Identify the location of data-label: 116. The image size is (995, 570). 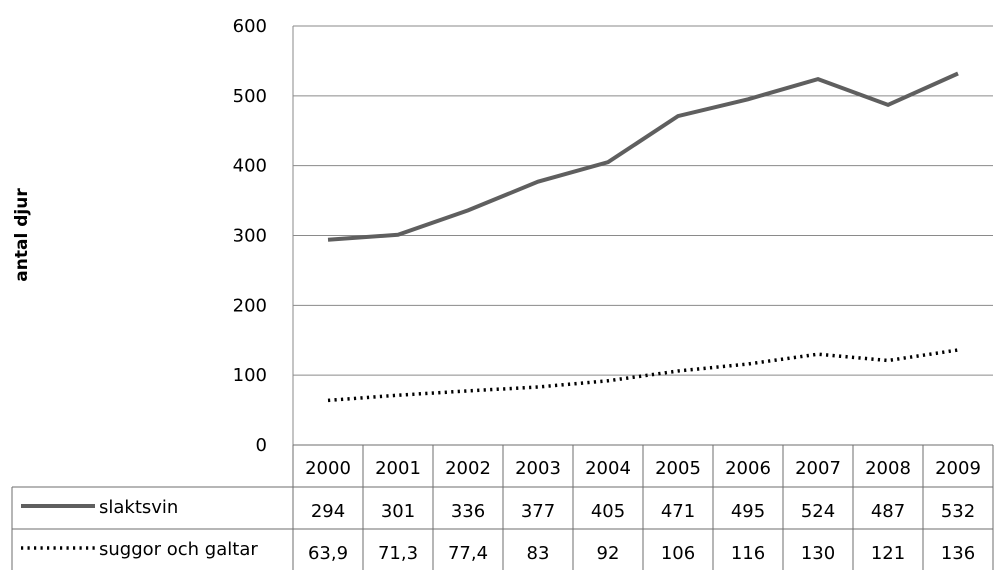
(748, 553).